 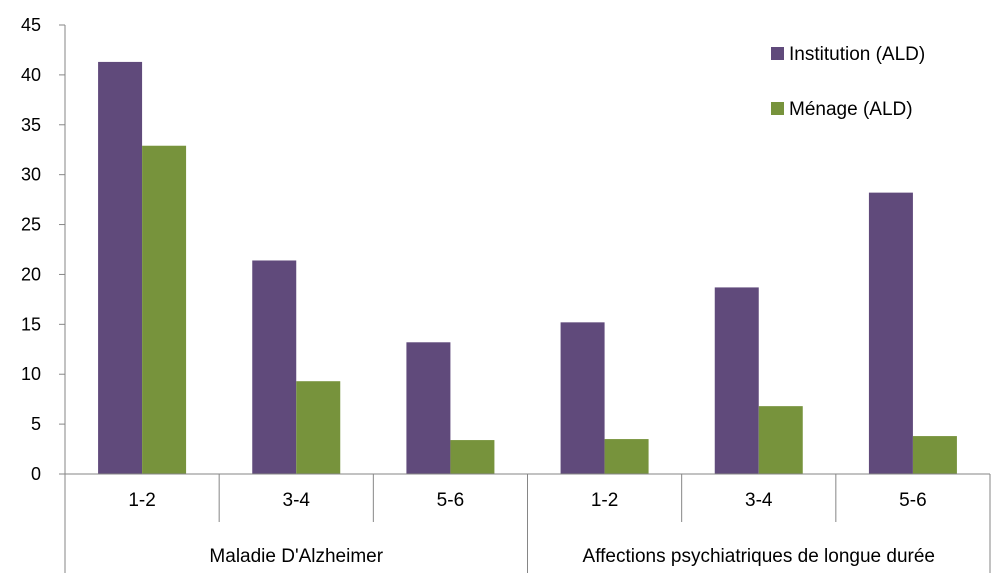 I want to click on y-tick-label: 5, so click(x=36, y=424).